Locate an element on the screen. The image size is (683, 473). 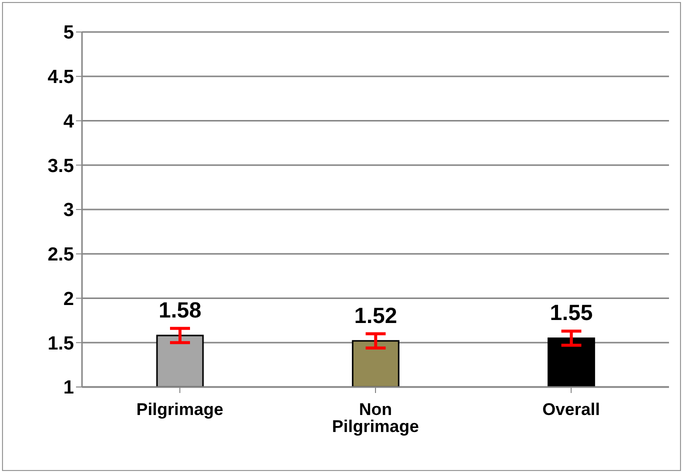
y-tick-label: 3 is located at coordinates (68, 211).